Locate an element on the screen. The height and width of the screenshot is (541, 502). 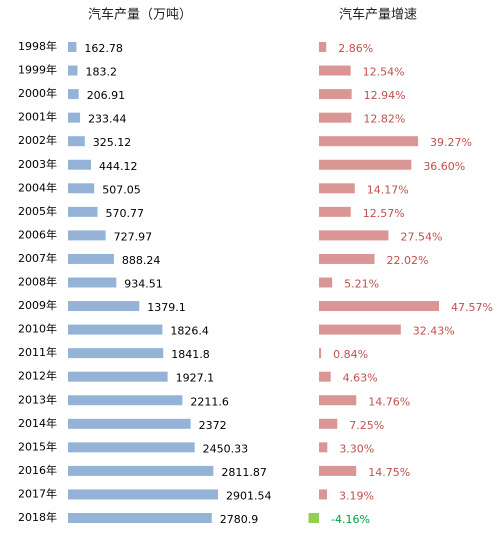
y-tick-label: 2002年 is located at coordinates (37, 140).